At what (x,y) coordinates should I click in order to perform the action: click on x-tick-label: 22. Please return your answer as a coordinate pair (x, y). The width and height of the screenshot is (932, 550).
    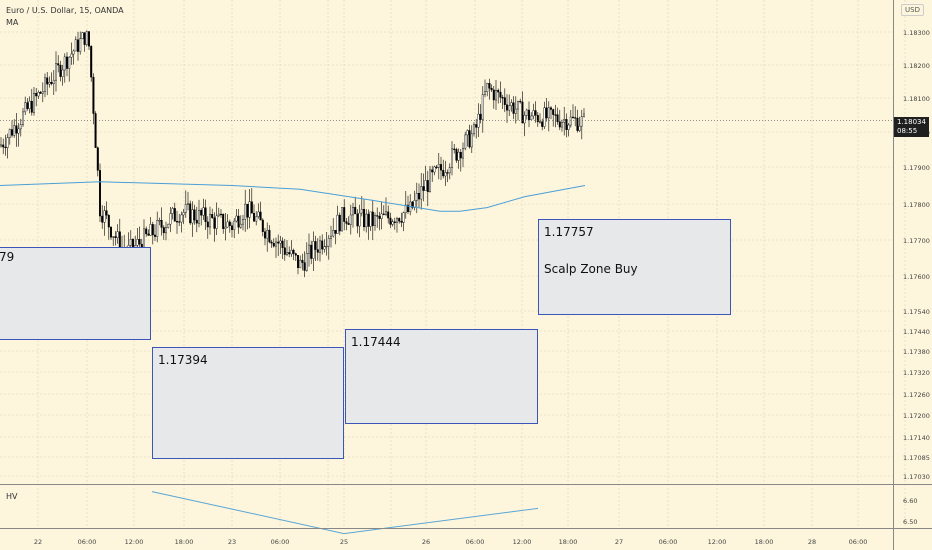
    Looking at the image, I should click on (38, 542).